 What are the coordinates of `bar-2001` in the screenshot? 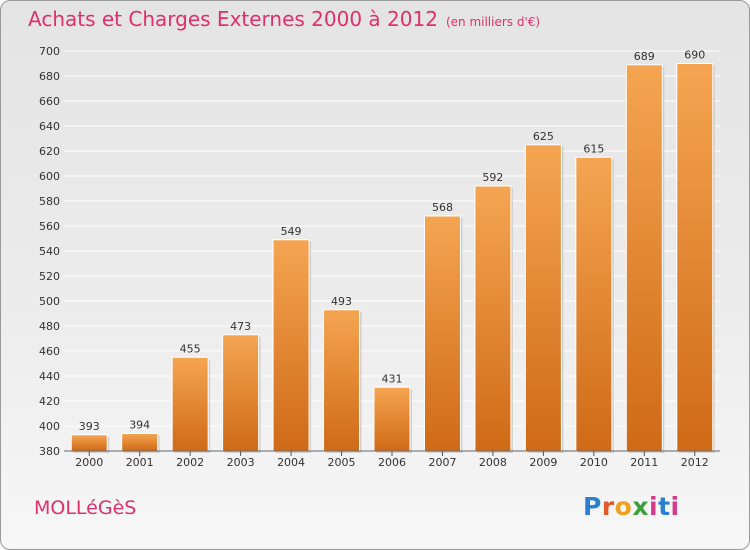 It's located at (140, 442).